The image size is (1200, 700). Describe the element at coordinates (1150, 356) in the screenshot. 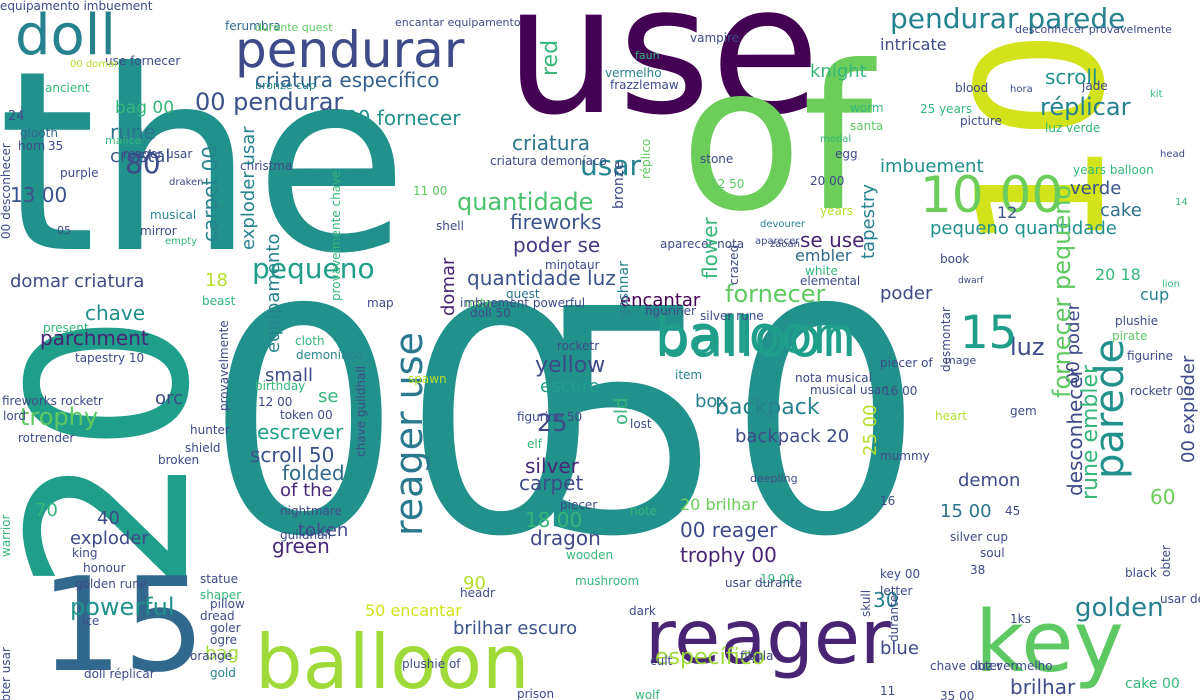

I see `cloud-word: figurine` at that location.